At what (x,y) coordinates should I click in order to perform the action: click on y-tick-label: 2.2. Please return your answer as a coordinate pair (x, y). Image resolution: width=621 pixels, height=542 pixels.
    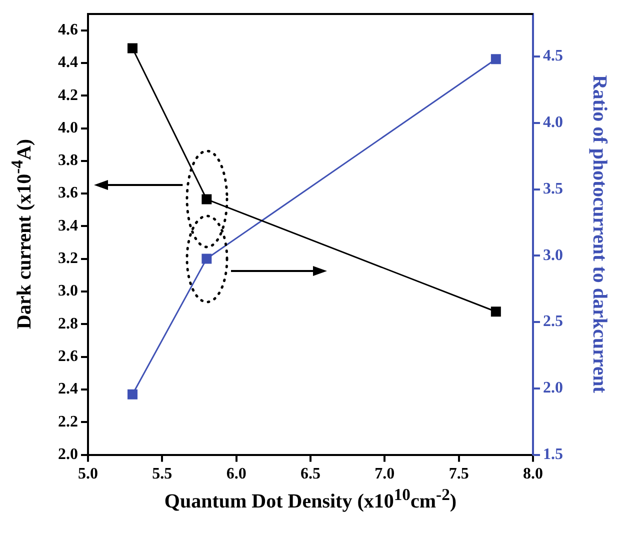
    Looking at the image, I should click on (68, 421).